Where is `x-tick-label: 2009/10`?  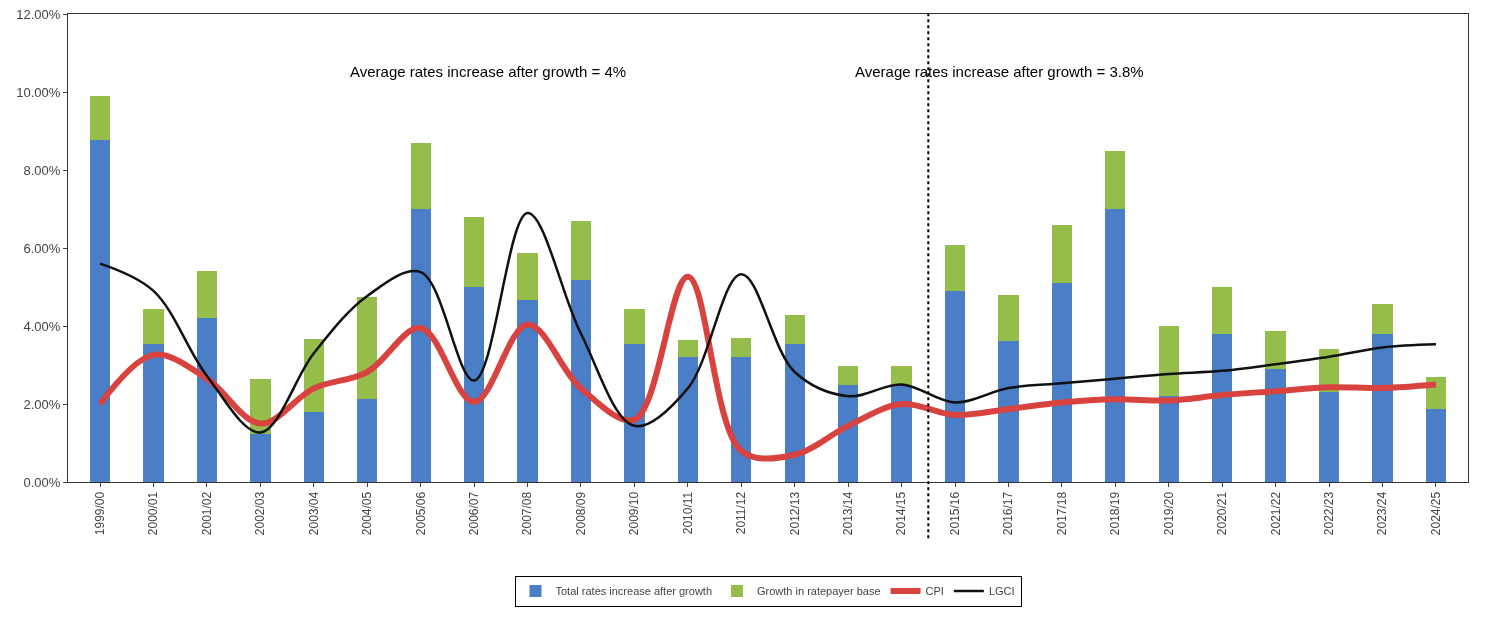
x-tick-label: 2009/10 is located at coordinates (634, 513).